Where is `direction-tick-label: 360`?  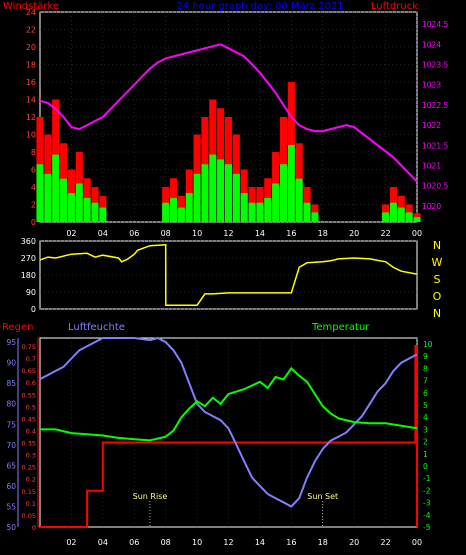 direction-tick-label: 360 is located at coordinates (28, 241).